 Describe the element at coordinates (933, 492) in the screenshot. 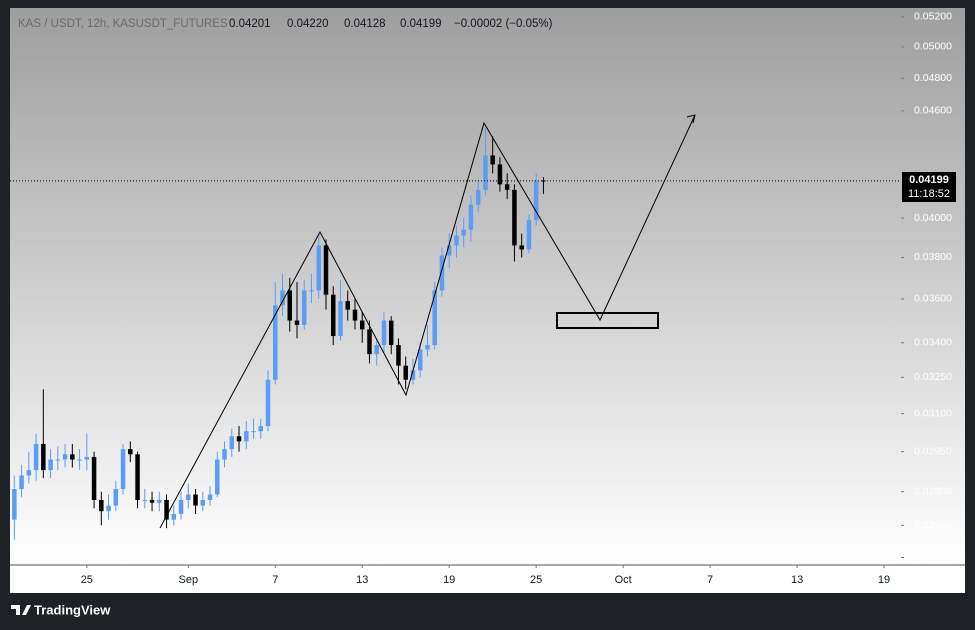

I see `y-tick-label: 0.02800` at that location.